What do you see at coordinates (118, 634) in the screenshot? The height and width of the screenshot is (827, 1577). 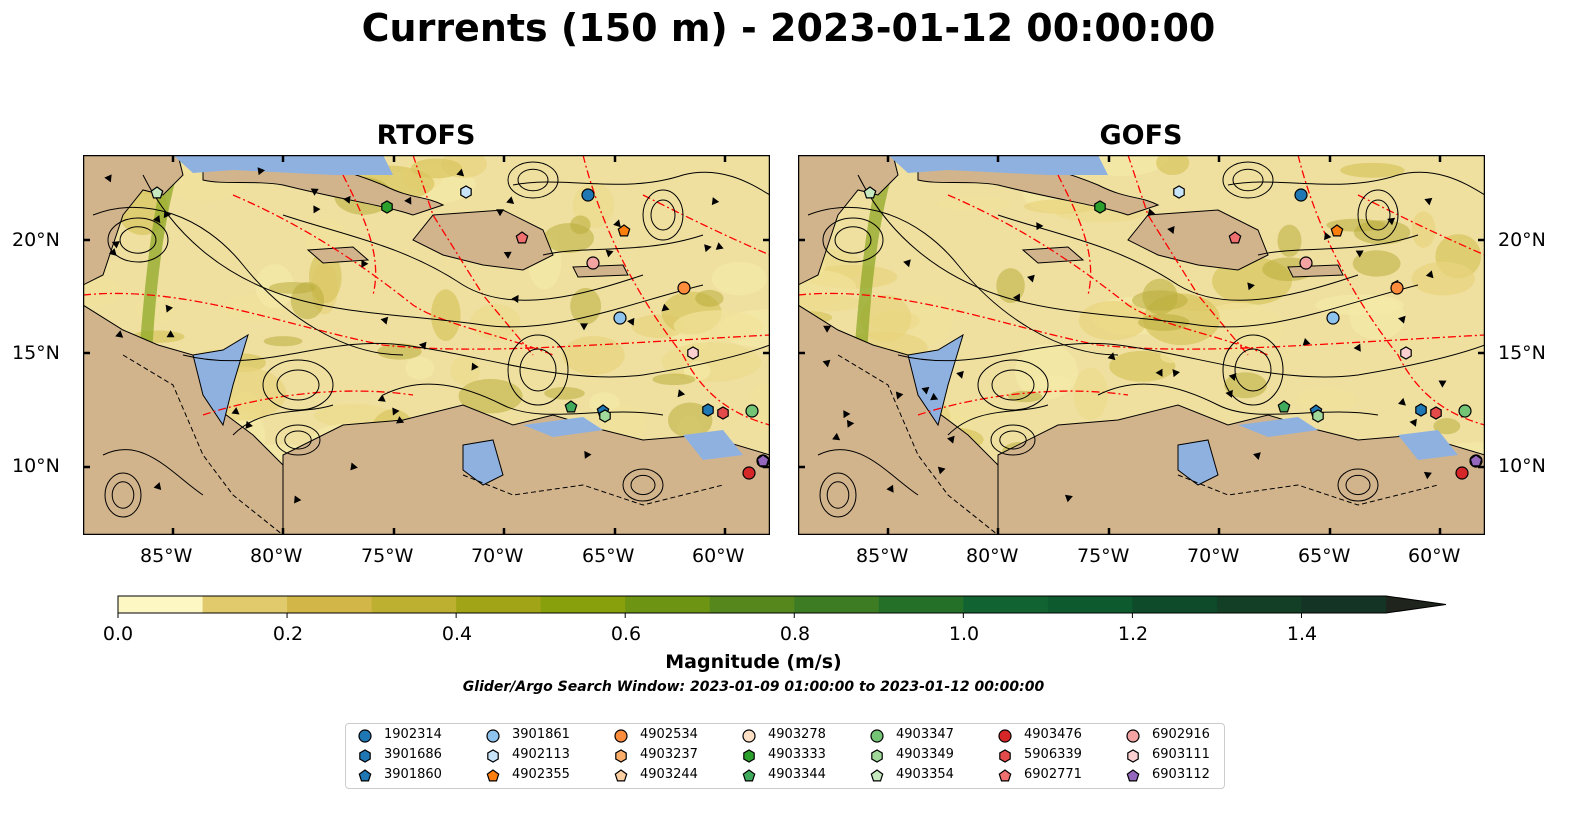 I see `colorbar-tick-label: 0.0` at bounding box center [118, 634].